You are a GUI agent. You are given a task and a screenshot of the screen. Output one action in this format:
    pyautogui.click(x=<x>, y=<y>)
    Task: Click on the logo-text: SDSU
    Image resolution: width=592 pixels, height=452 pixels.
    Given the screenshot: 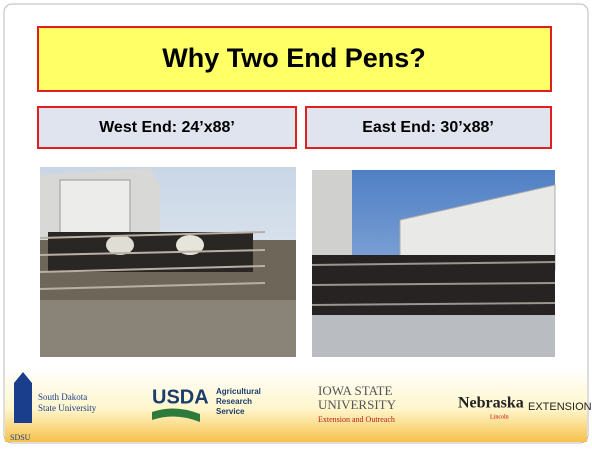 What is the action you would take?
    pyautogui.click(x=20, y=437)
    